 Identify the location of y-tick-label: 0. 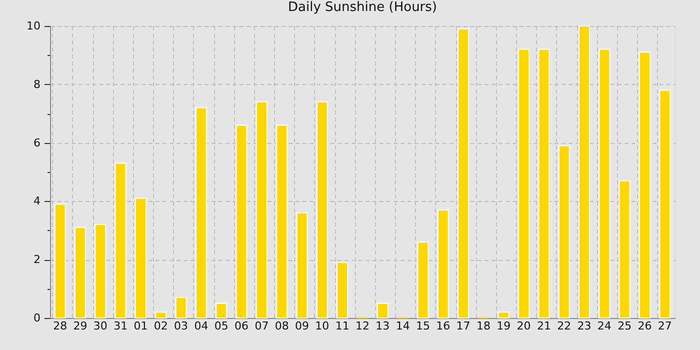
(37, 318).